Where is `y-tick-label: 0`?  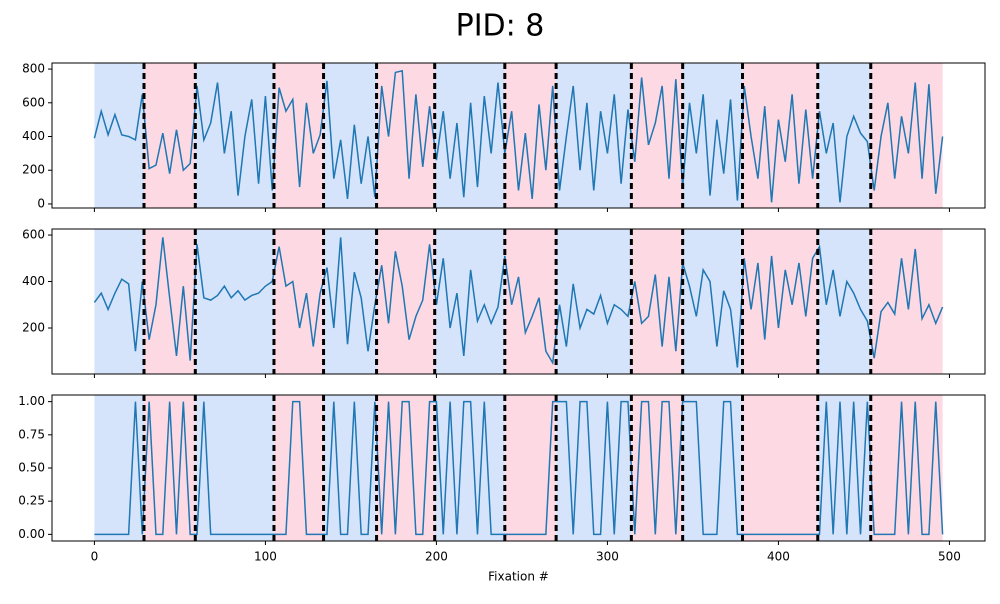
y-tick-label: 0 is located at coordinates (41, 203).